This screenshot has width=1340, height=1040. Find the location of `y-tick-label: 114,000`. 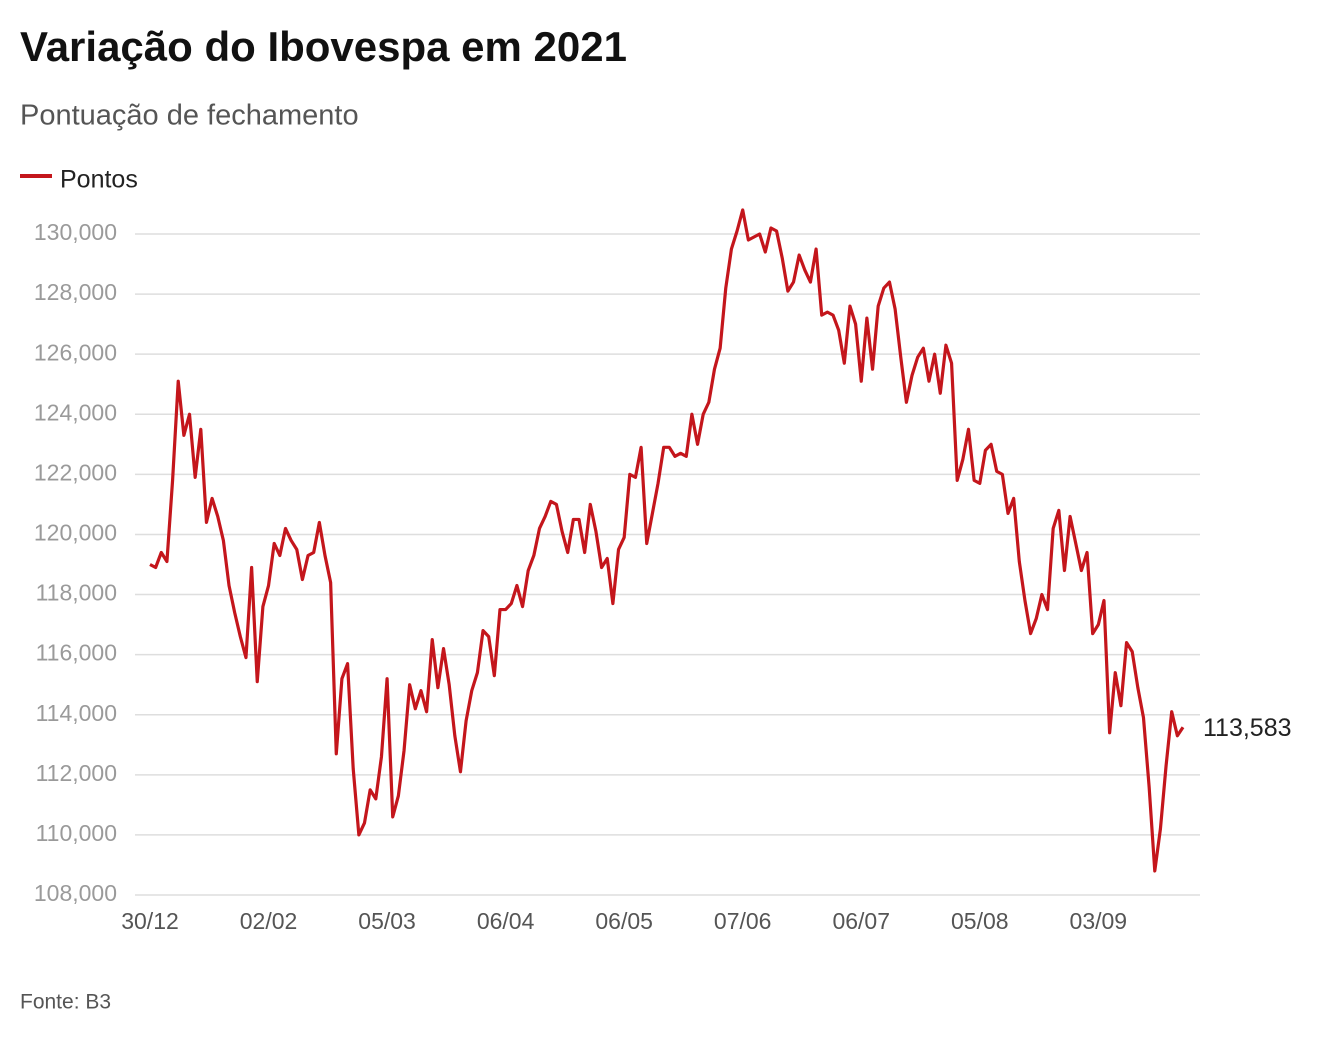

y-tick-label: 114,000 is located at coordinates (76, 713).